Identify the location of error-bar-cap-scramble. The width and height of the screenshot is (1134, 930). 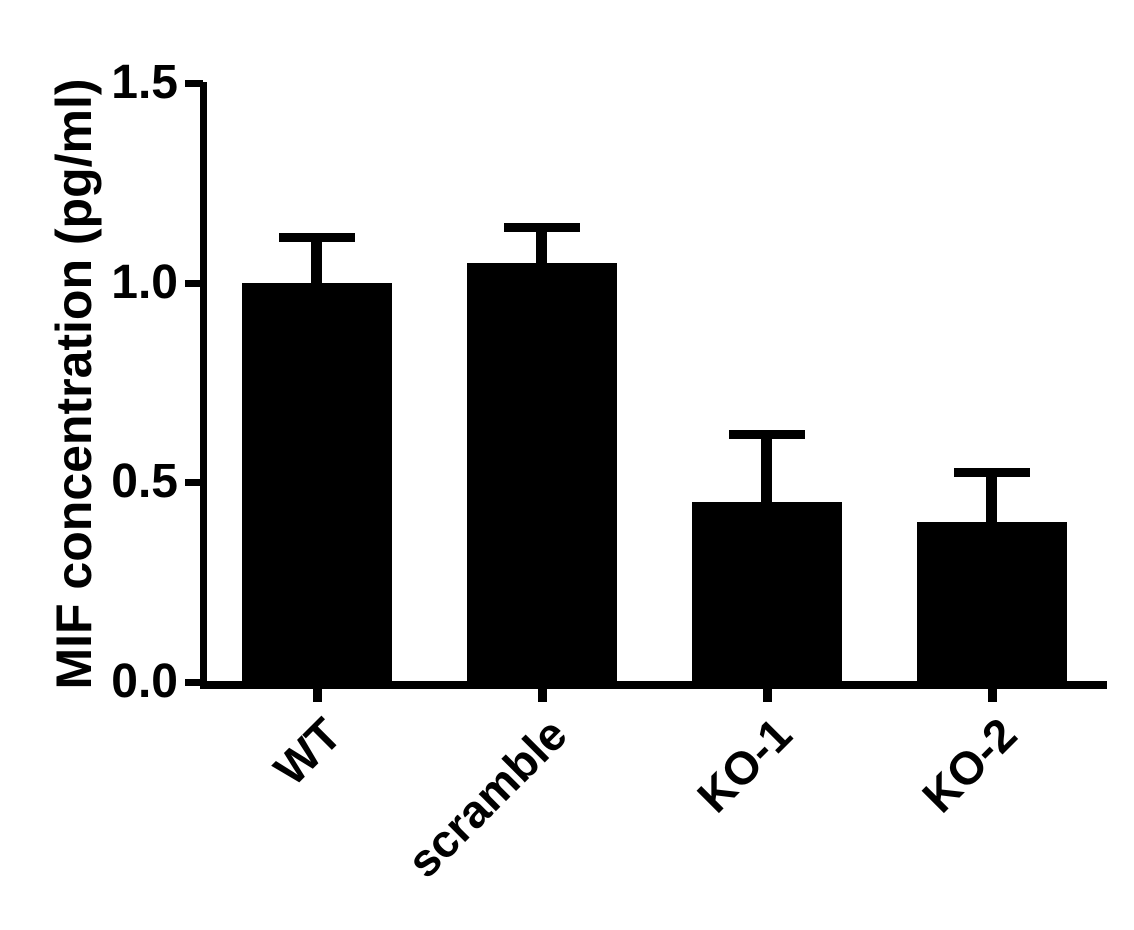
(542, 227).